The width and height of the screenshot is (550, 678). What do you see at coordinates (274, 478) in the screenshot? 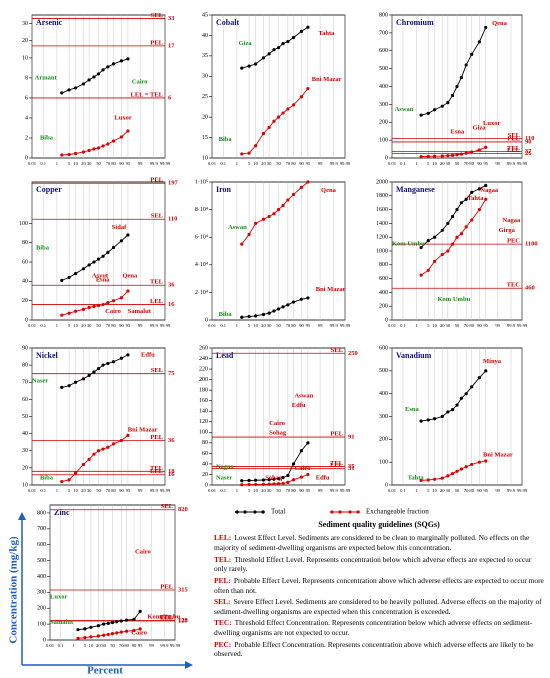
I see `annotation: Sohag` at bounding box center [274, 478].